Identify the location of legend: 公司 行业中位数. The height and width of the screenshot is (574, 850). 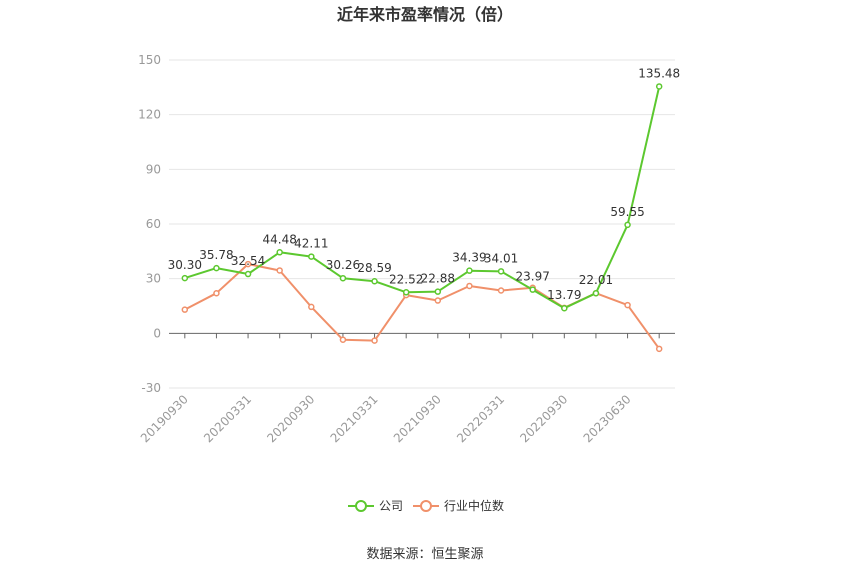
(426, 505).